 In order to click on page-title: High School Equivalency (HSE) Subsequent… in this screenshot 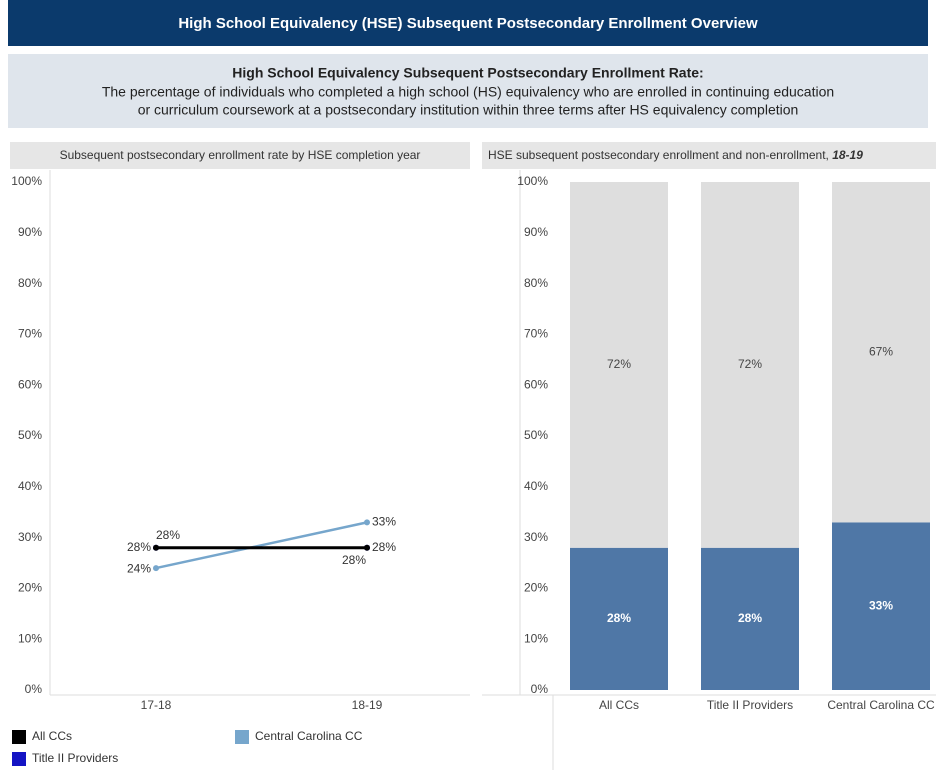, I will do `click(468, 23)`.